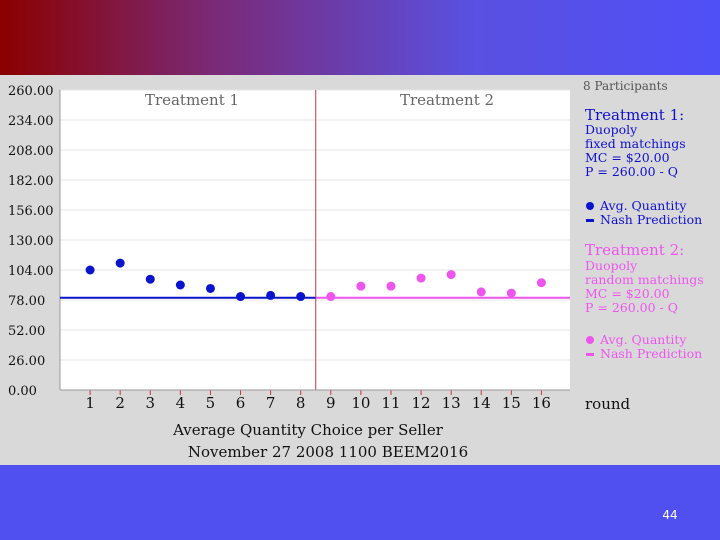  What do you see at coordinates (22, 391) in the screenshot?
I see `y-tick-label: 0.00` at bounding box center [22, 391].